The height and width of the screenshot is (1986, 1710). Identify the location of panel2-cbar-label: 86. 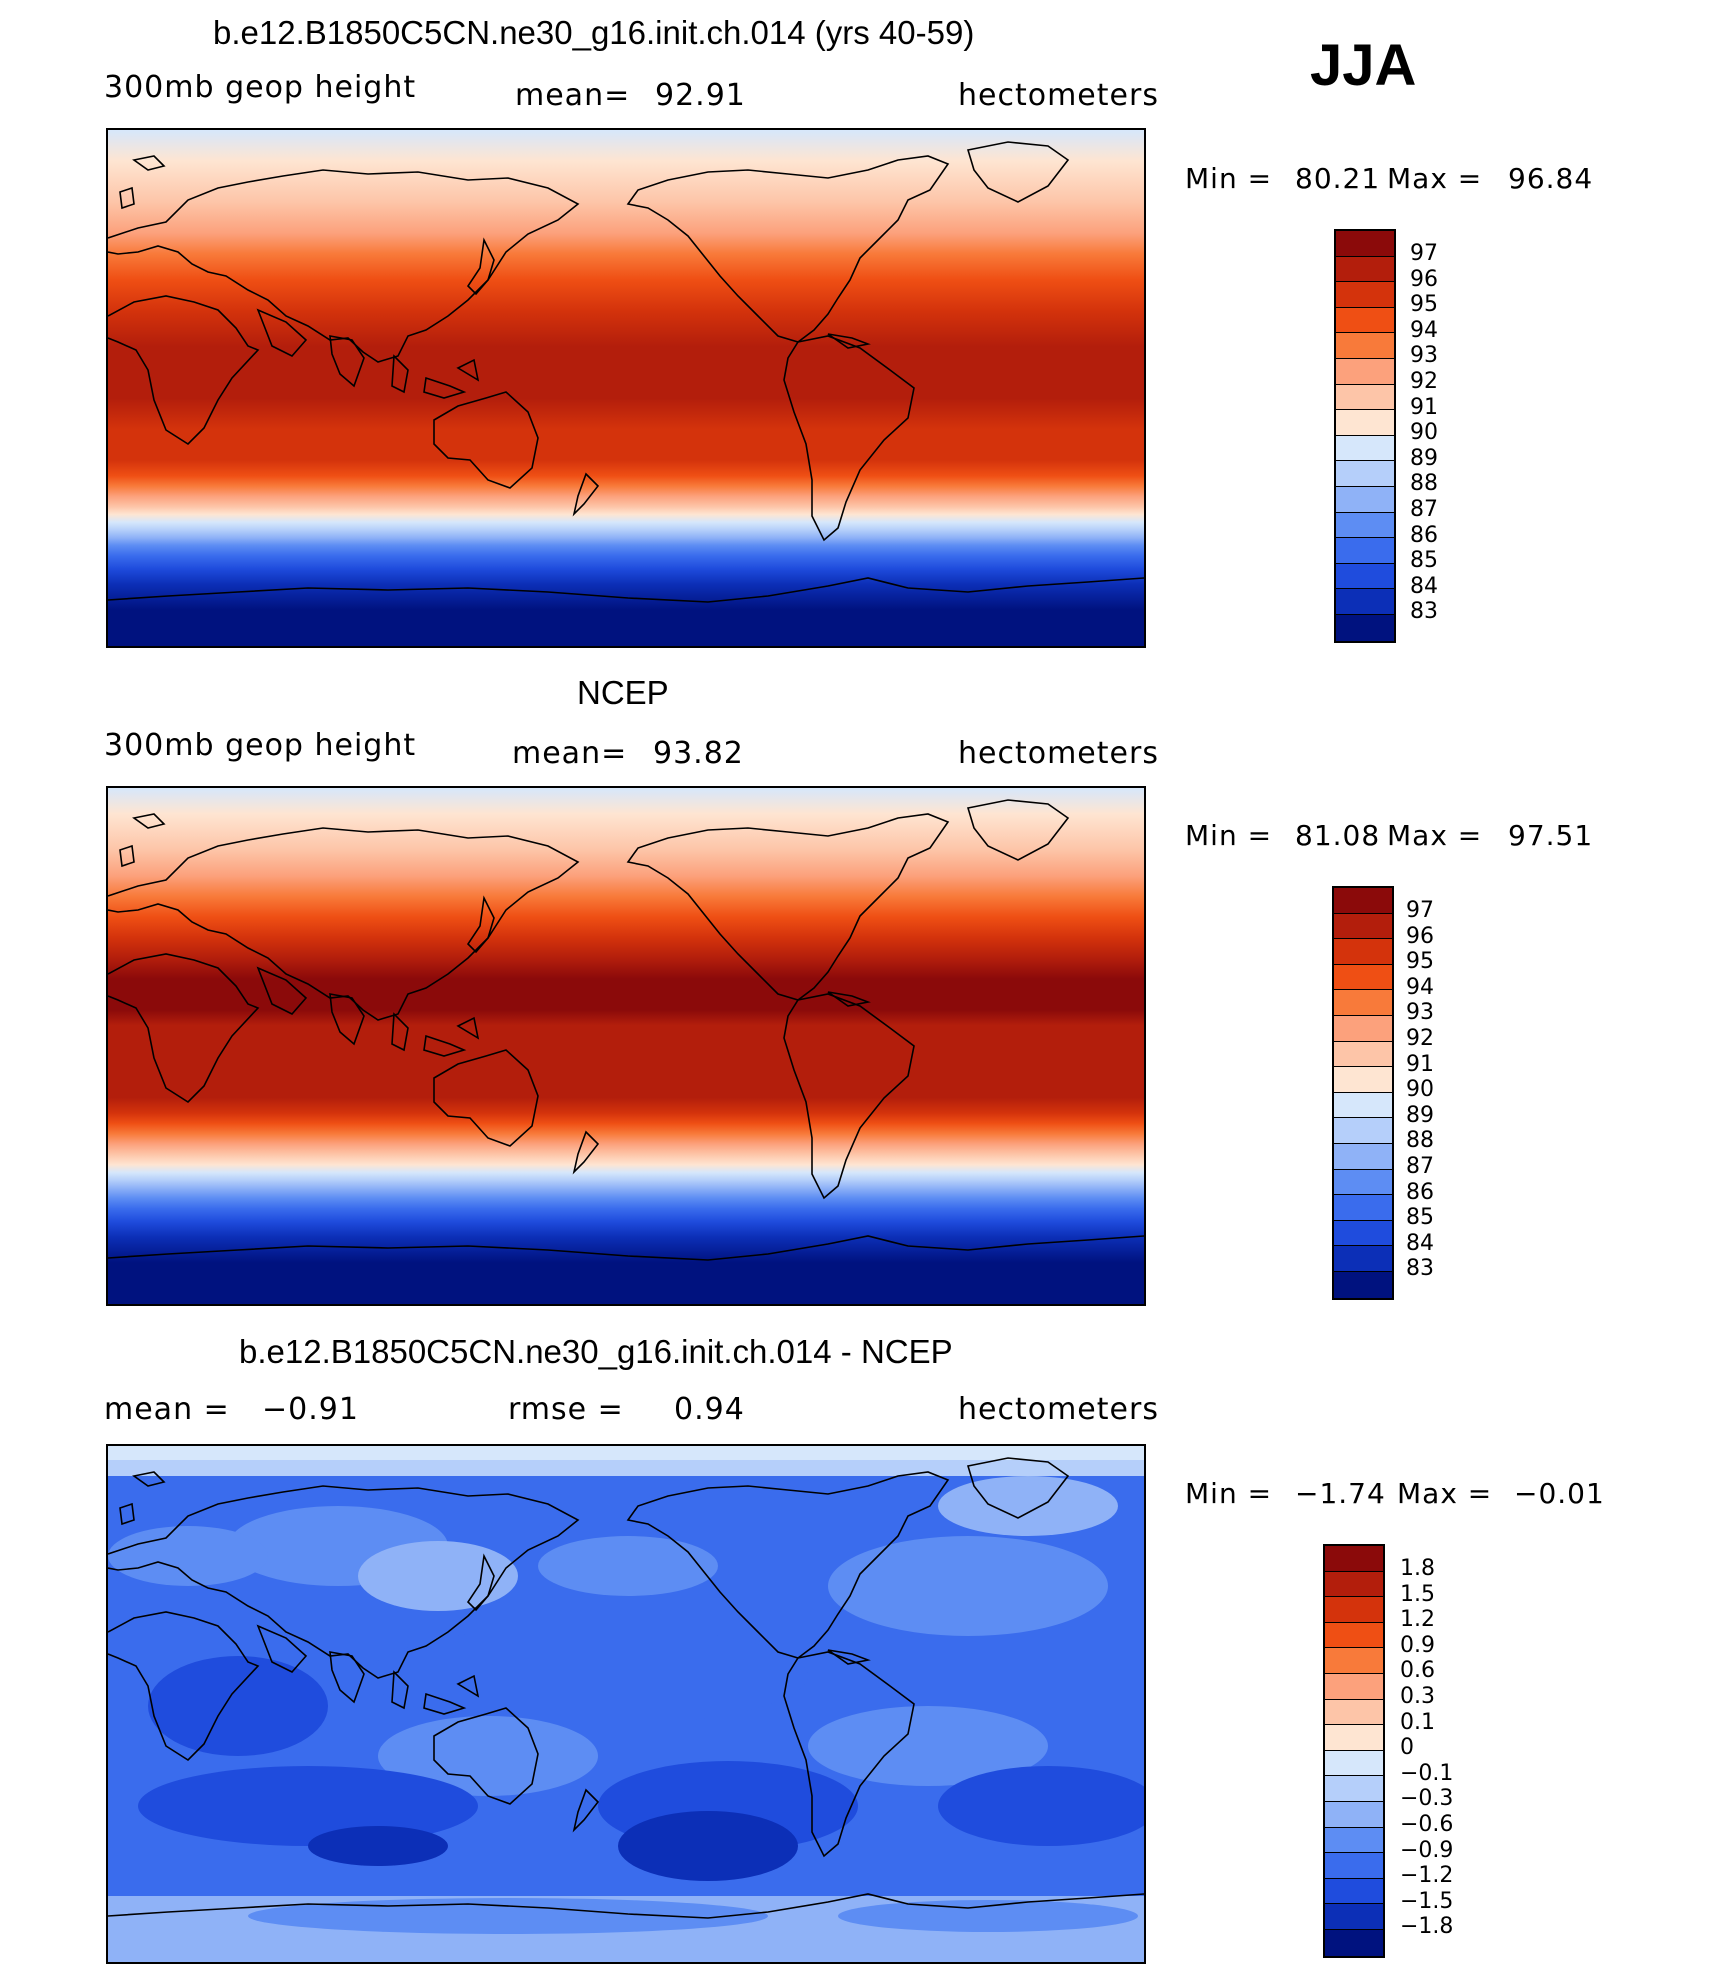
(1420, 1192).